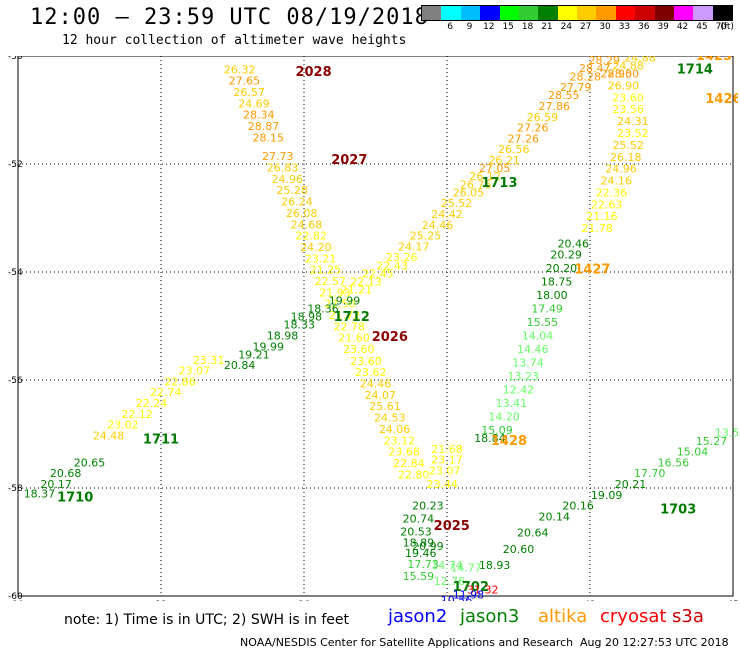  What do you see at coordinates (605, 61) in the screenshot?
I see `wave-height-value: 28.29` at bounding box center [605, 61].